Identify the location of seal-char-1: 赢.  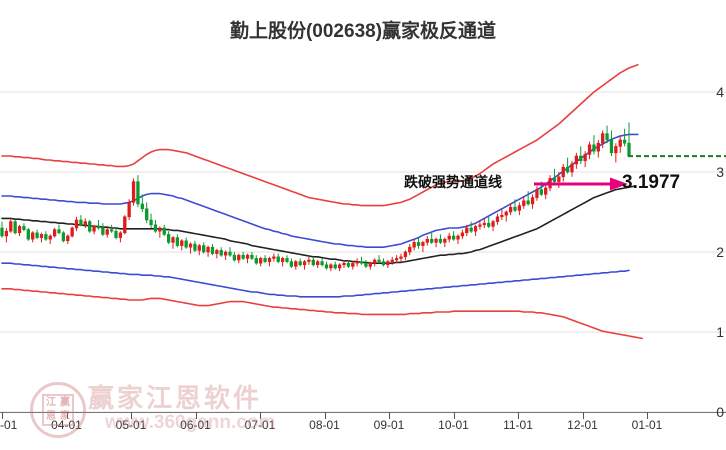
(65, 402).